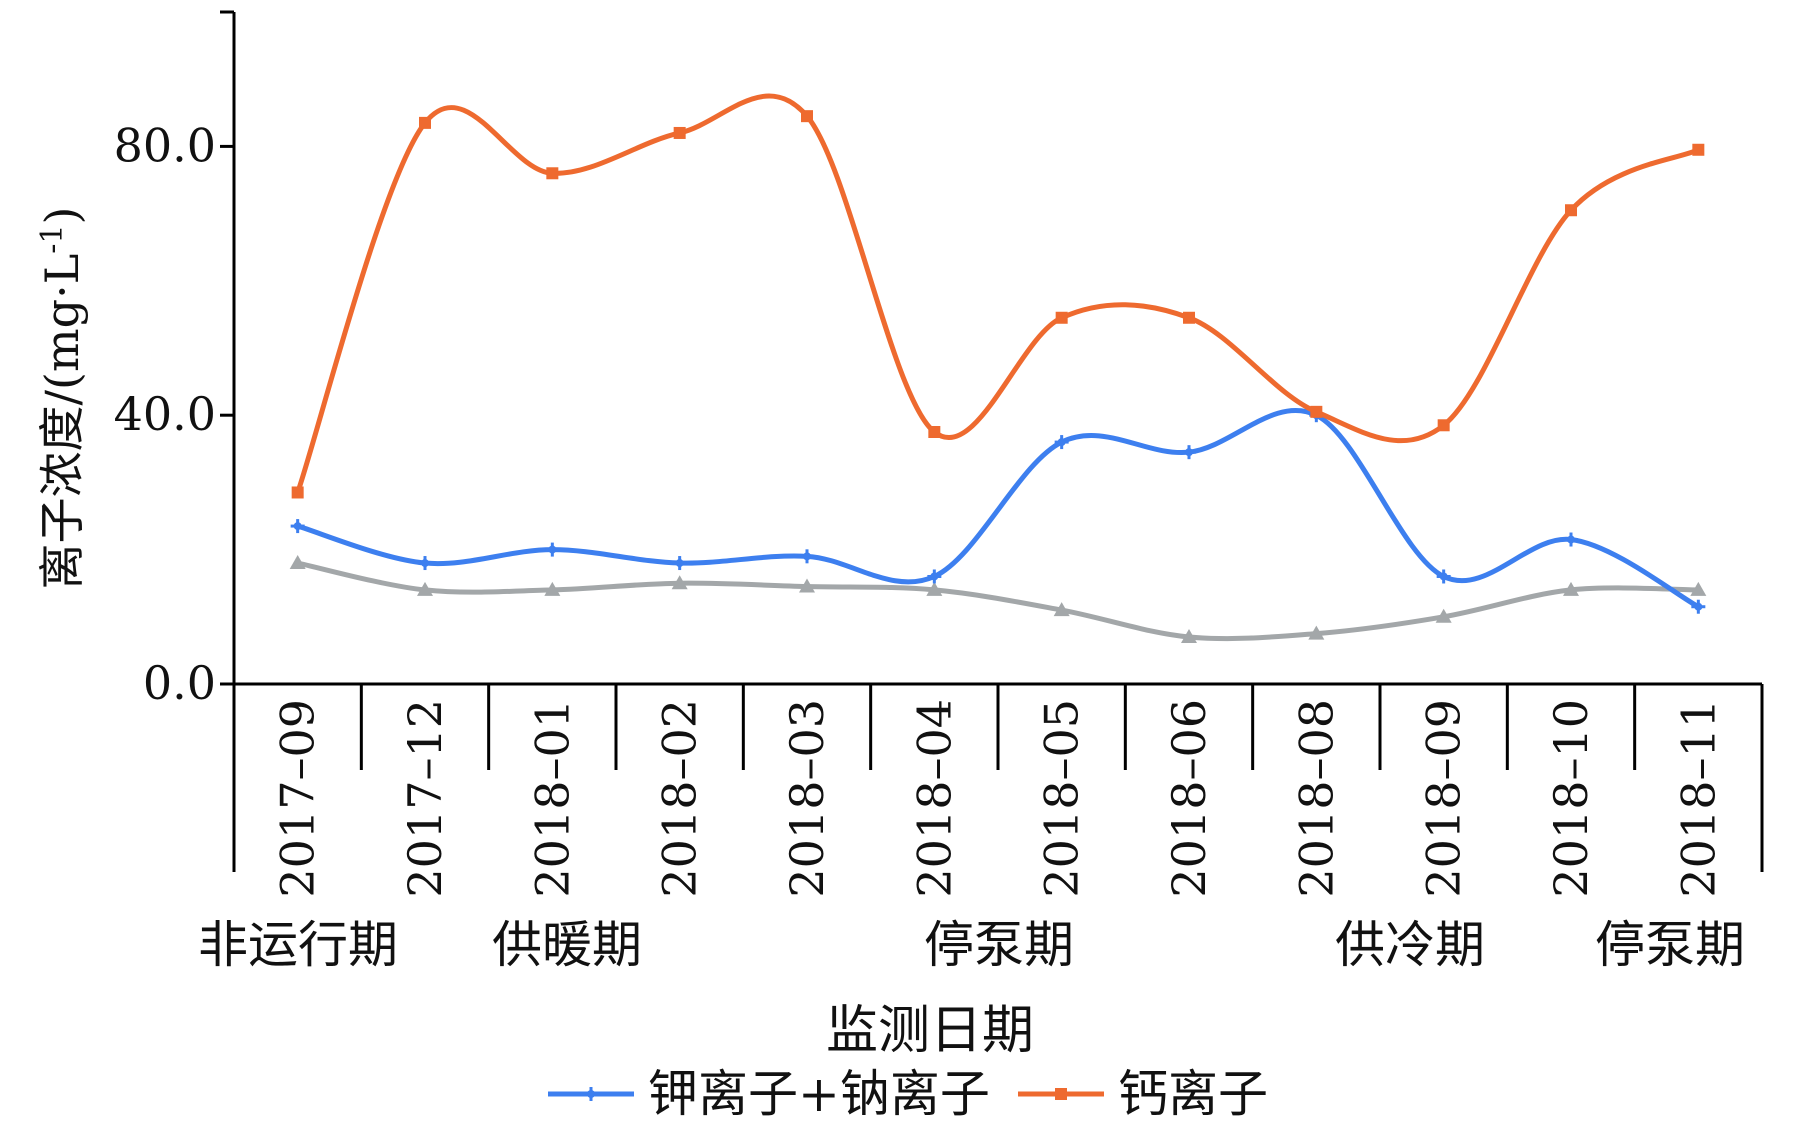 The width and height of the screenshot is (1800, 1125). What do you see at coordinates (1444, 798) in the screenshot?
I see `x-tick-label: 2018–09` at bounding box center [1444, 798].